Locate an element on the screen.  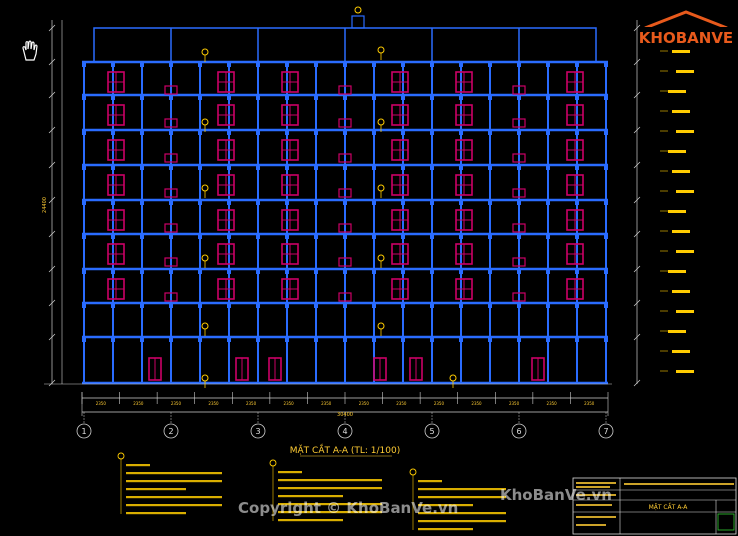
site-watermark: KhoBanVe.vn is located at coordinates (556, 495).